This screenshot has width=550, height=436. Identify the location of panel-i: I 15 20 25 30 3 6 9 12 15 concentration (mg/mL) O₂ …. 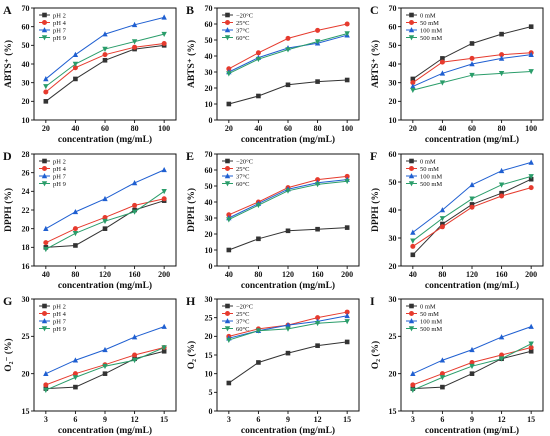
(457, 365).